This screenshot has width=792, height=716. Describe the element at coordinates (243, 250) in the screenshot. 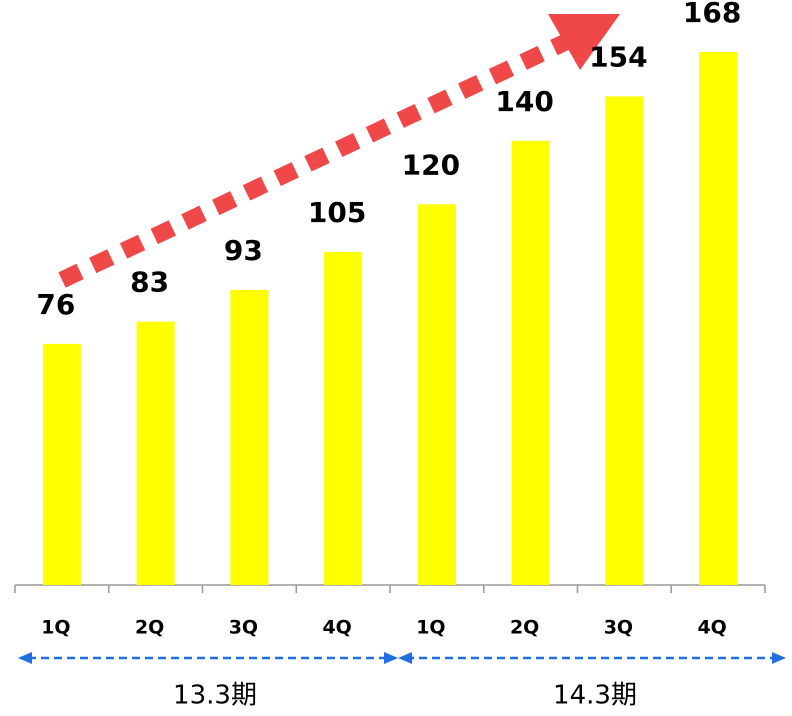

I see `data-label: 93` at that location.